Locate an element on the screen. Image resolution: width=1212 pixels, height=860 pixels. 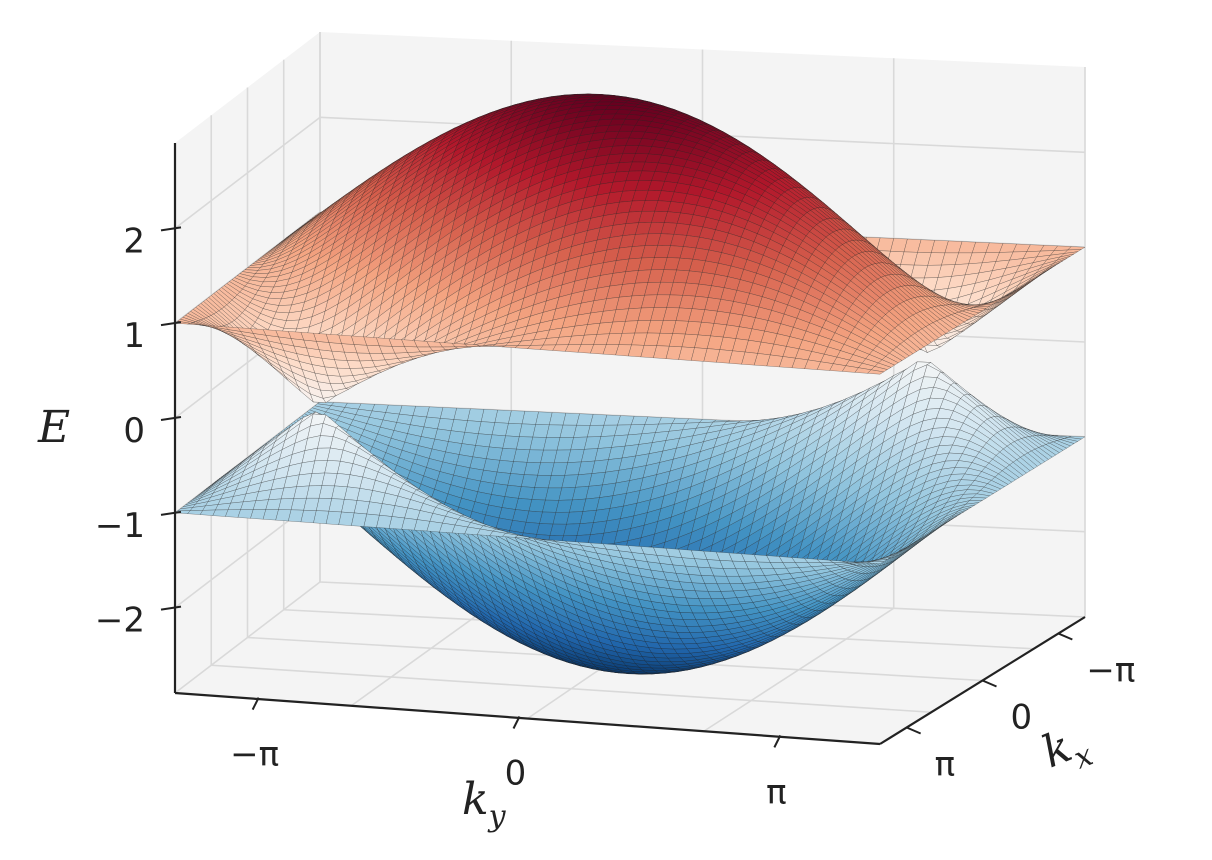
floor-grid-y is located at coordinates (571, 689).